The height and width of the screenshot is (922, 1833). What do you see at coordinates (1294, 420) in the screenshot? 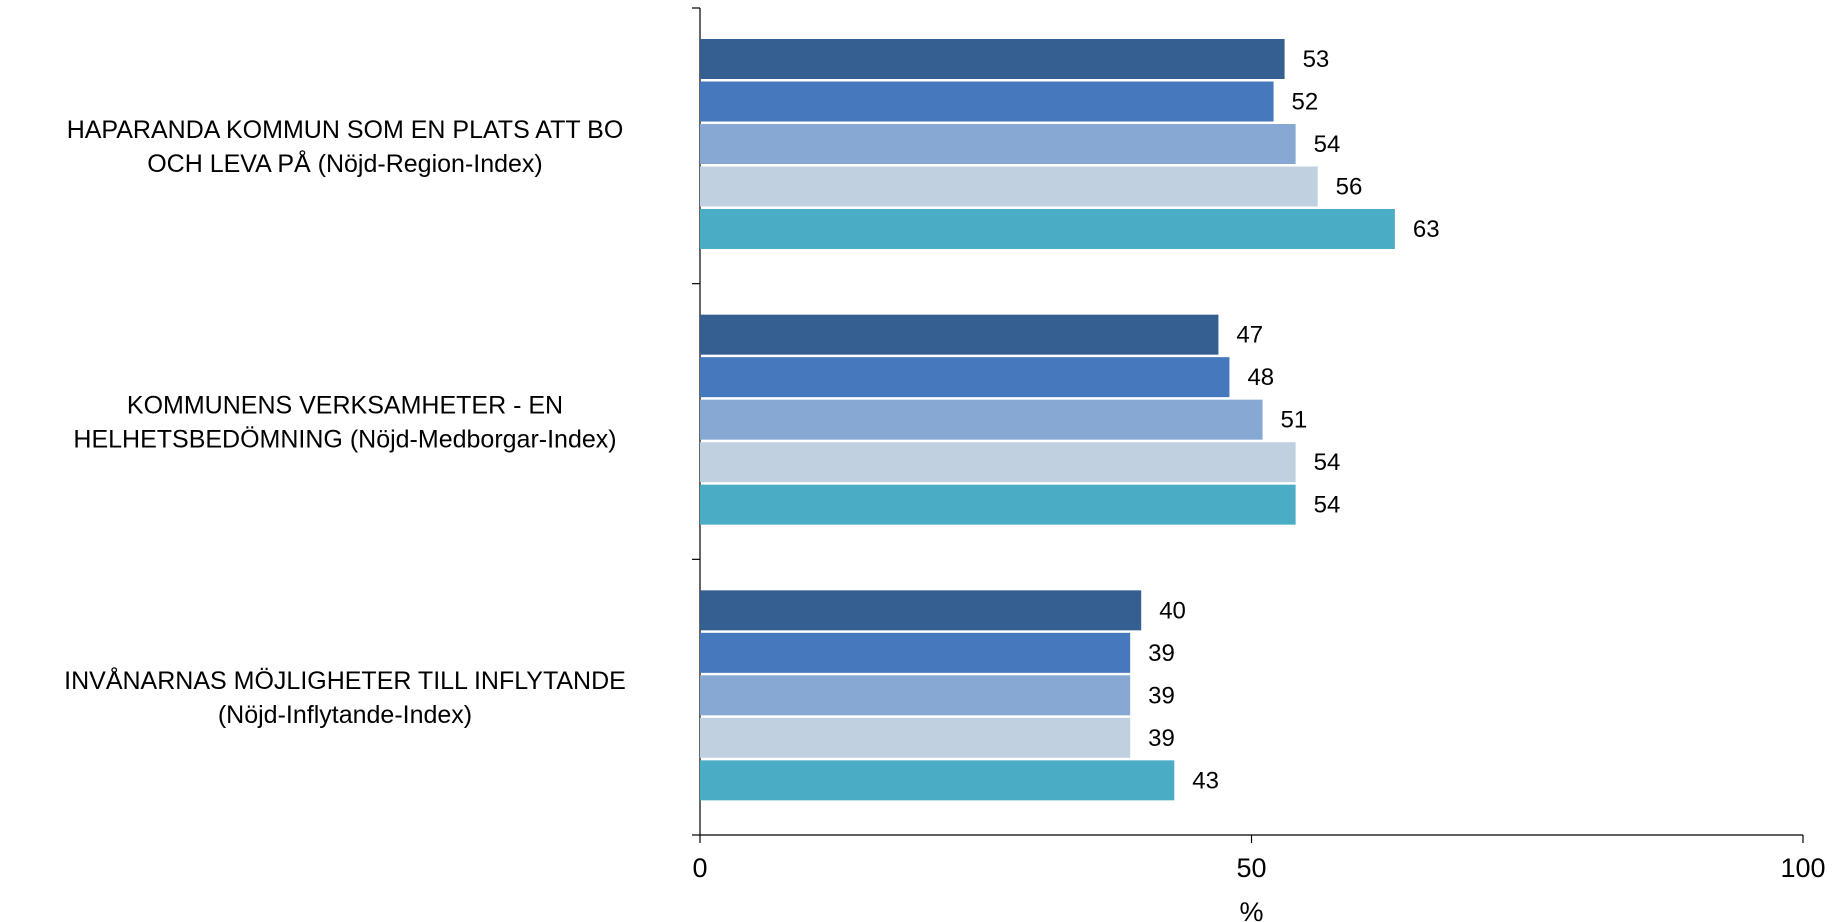
I see `data-label: 51` at bounding box center [1294, 420].